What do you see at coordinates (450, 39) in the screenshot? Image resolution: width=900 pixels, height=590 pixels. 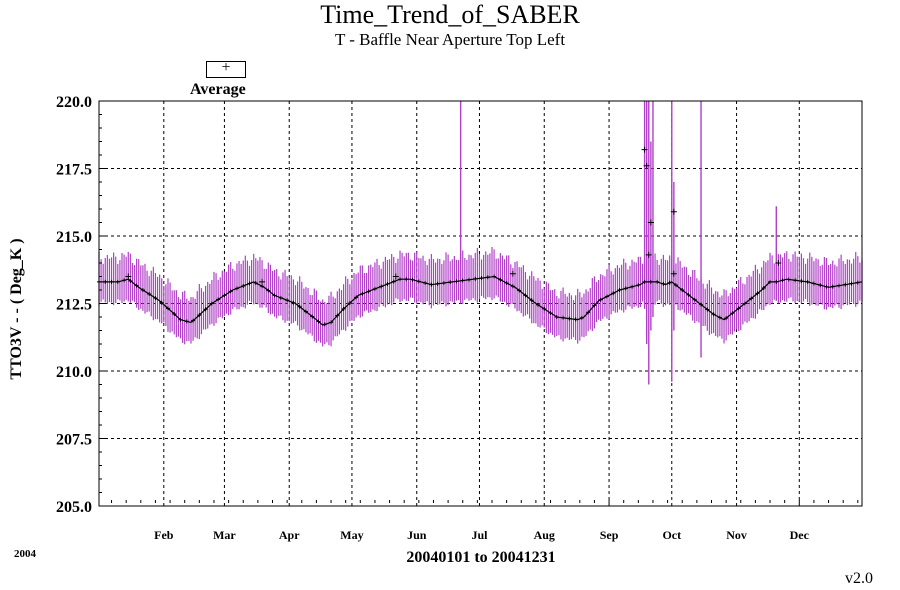 I see `chart-subtitle: T - Baffle Near Aperture Top Left` at bounding box center [450, 39].